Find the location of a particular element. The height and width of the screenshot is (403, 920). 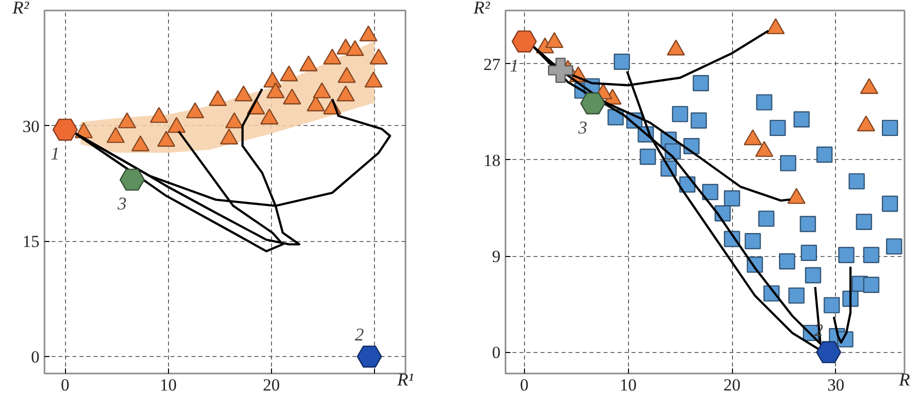

y-tick-label: 18 is located at coordinates (492, 160).